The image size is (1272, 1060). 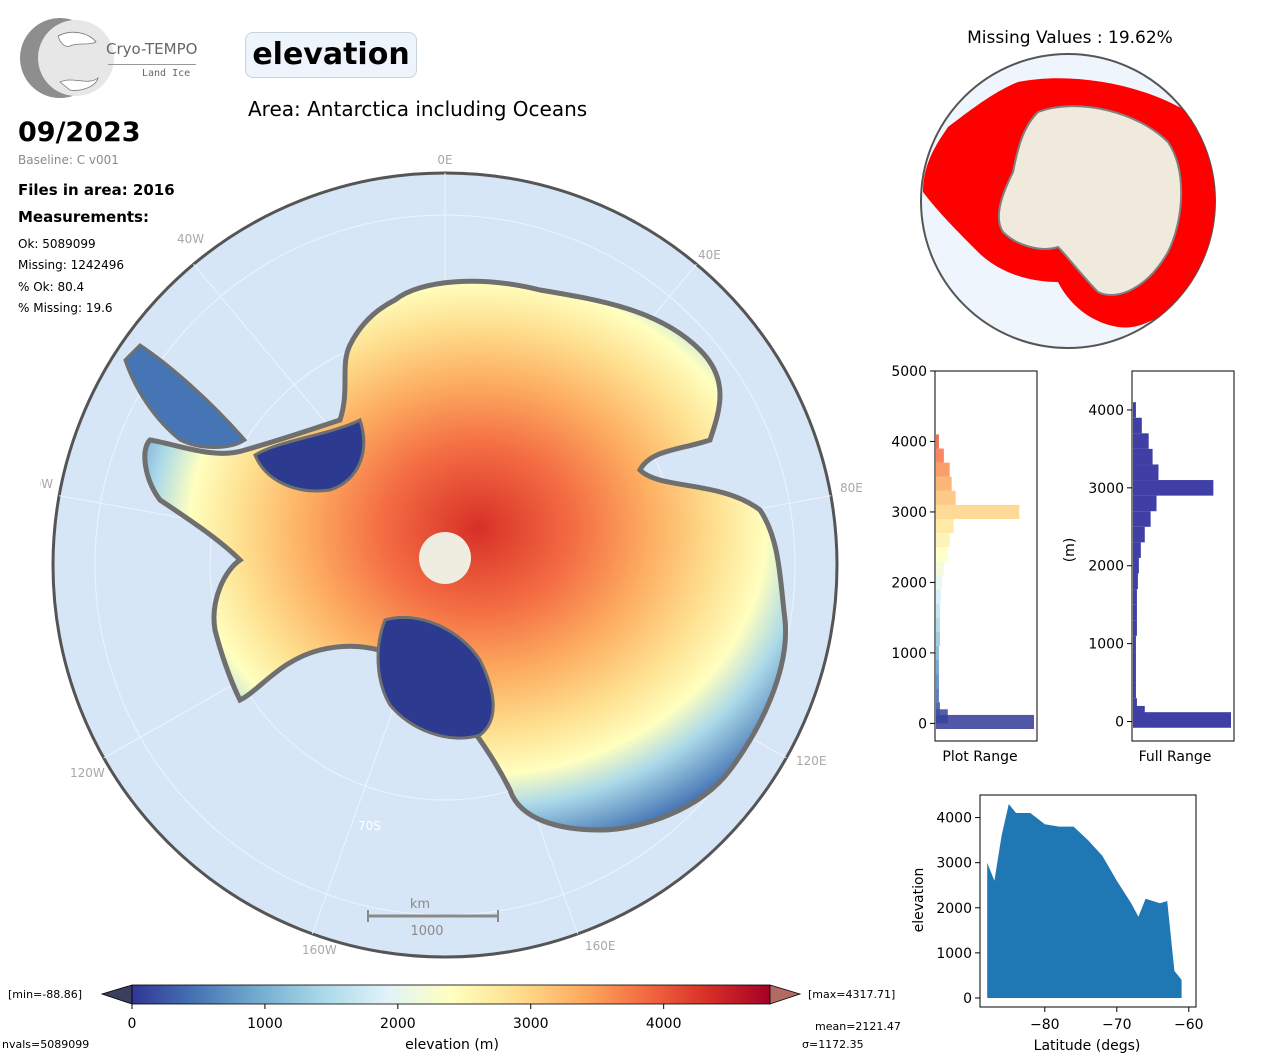 I want to click on mean-text: mean=2121.47, so click(x=858, y=1026).